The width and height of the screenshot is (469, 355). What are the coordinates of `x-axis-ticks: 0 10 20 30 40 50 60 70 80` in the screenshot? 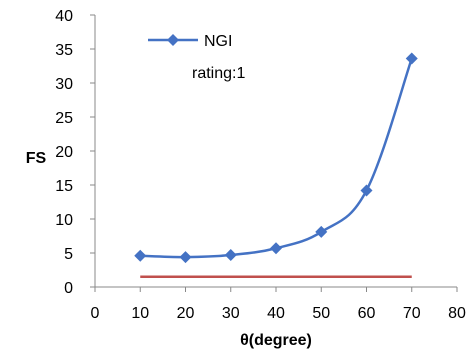 It's located at (278, 304).